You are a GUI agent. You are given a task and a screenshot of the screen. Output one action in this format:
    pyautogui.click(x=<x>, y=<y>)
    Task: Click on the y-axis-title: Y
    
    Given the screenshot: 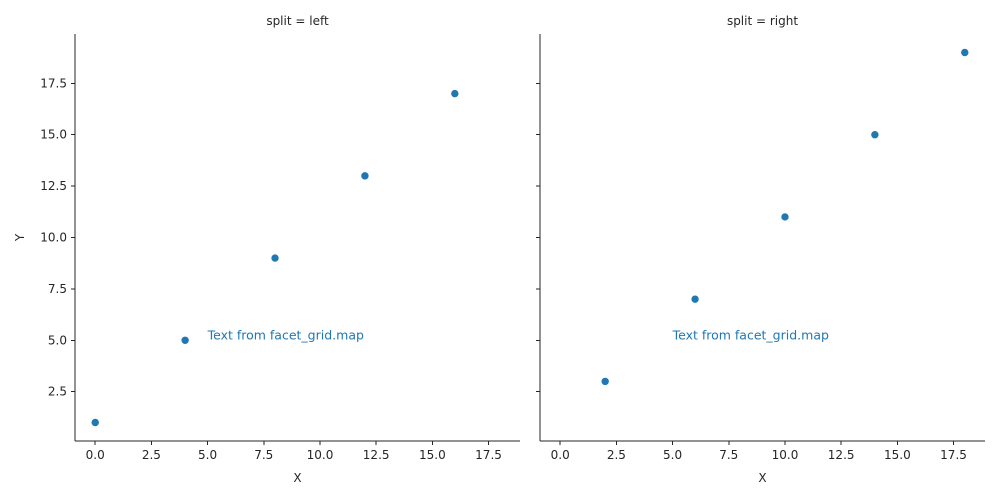 What is the action you would take?
    pyautogui.click(x=20, y=237)
    